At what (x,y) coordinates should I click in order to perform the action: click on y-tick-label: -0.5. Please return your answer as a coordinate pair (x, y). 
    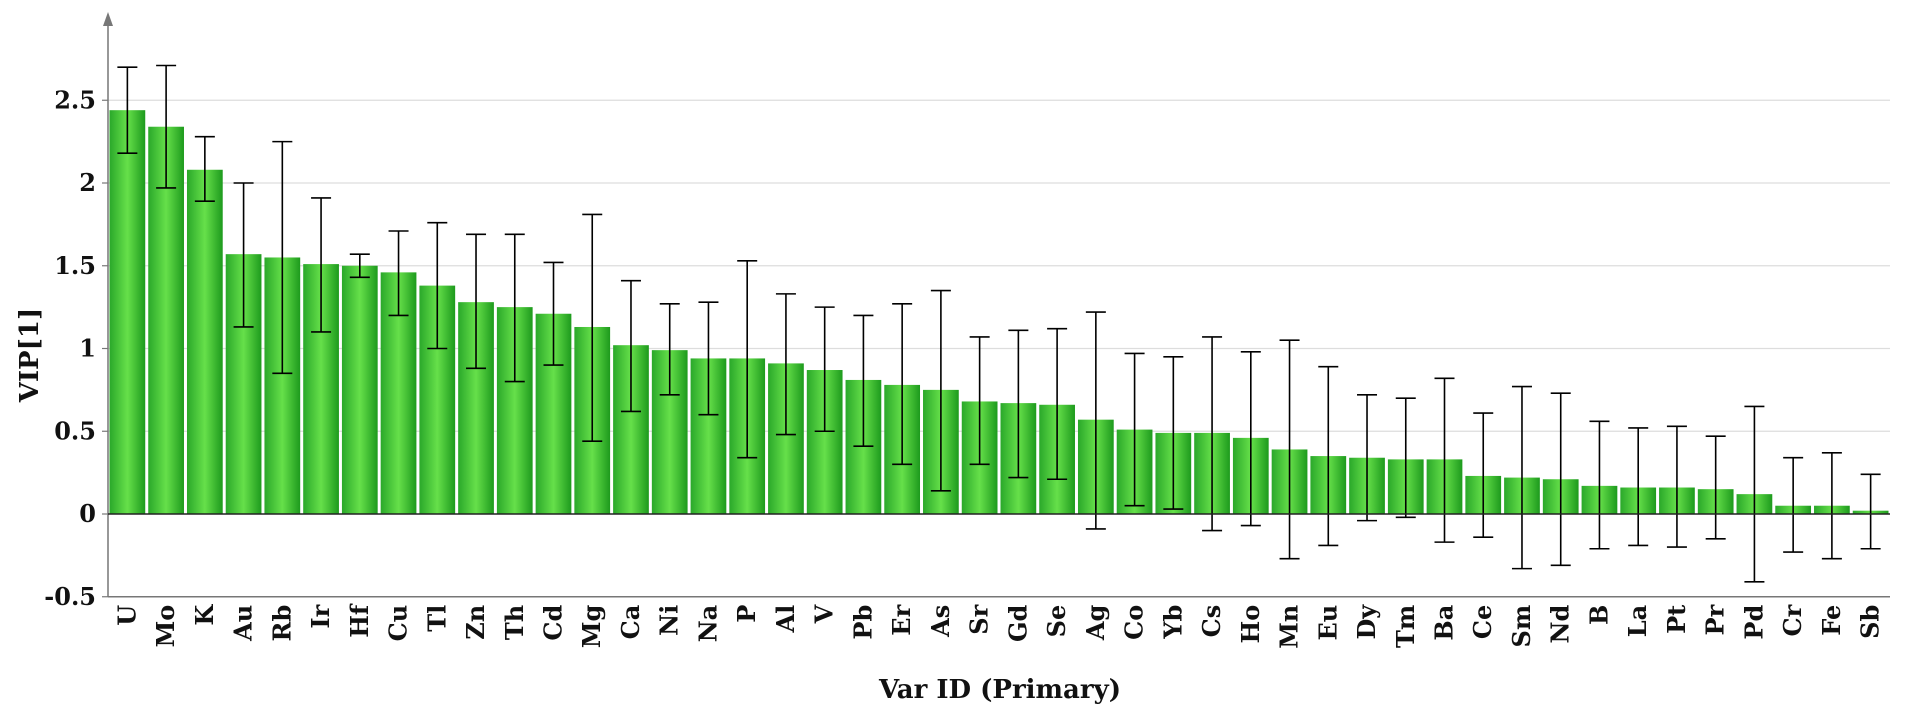
    Looking at the image, I should click on (70, 596).